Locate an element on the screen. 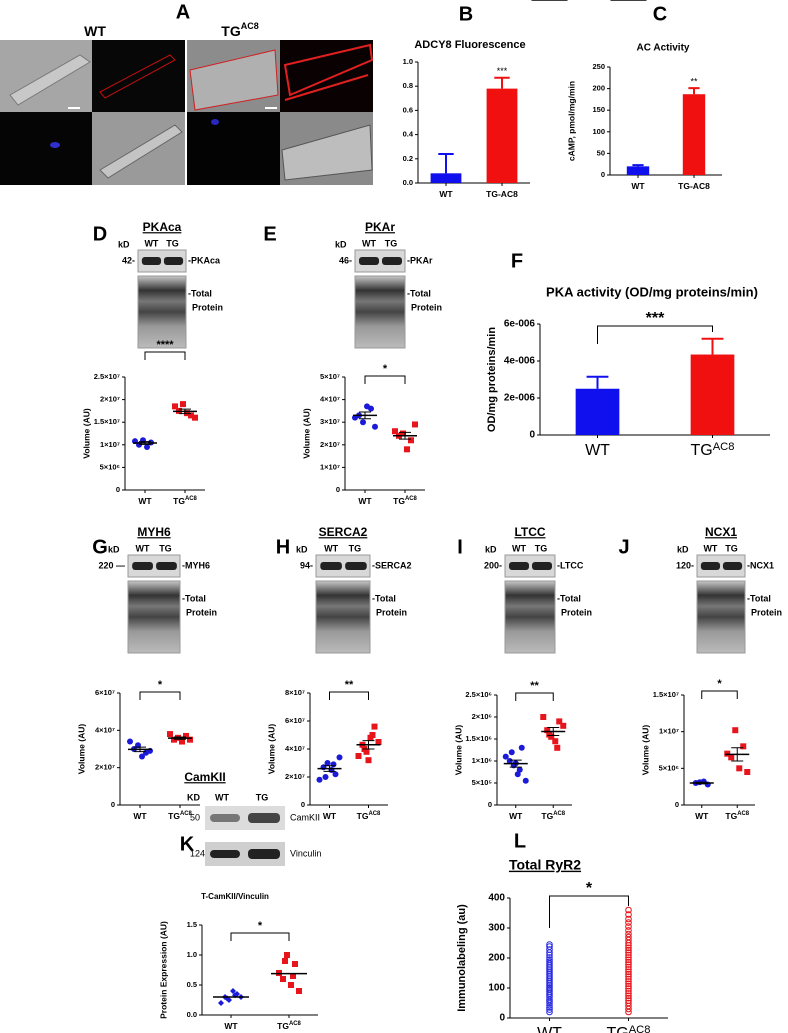 Image resolution: width=788 pixels, height=1033 pixels. molecular-weight: 200- is located at coordinates (493, 565).